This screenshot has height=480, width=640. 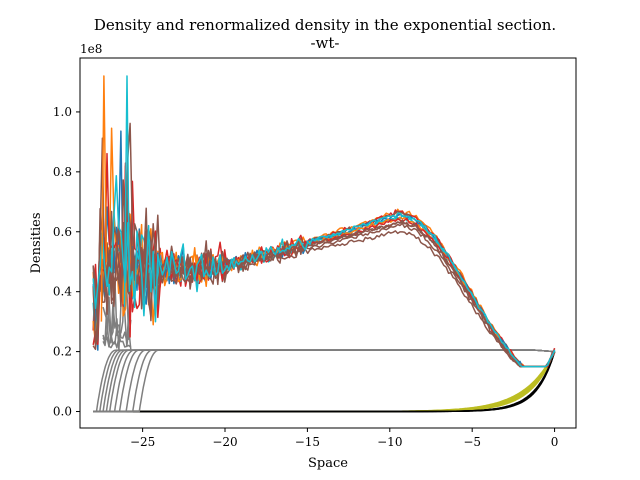 What do you see at coordinates (104, 198) in the screenshot?
I see `density-spike-orange` at bounding box center [104, 198].